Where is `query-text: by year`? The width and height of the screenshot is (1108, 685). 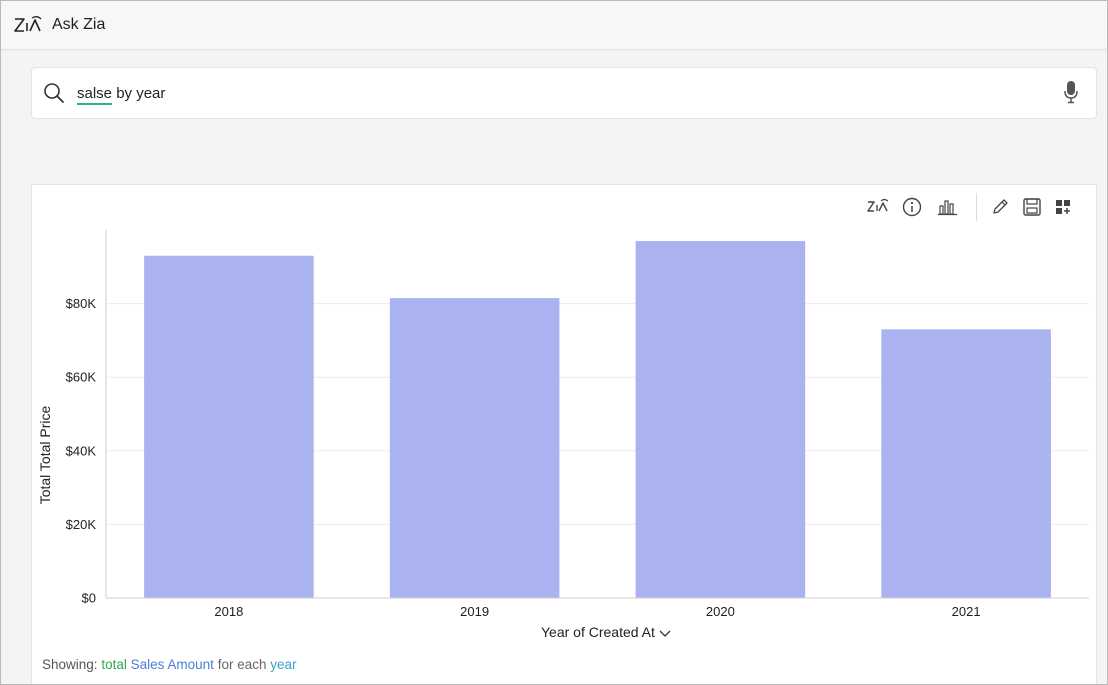
query-text: by year is located at coordinates (139, 93).